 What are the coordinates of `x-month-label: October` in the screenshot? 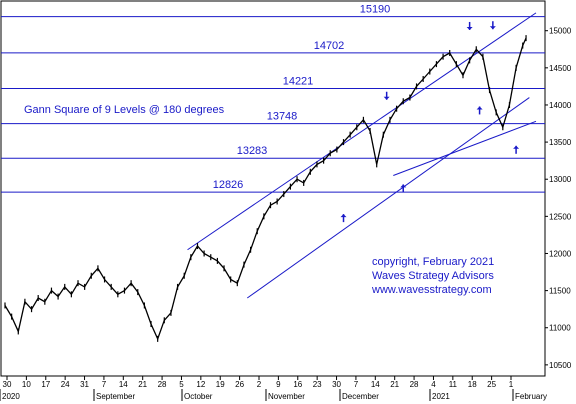 It's located at (198, 396).